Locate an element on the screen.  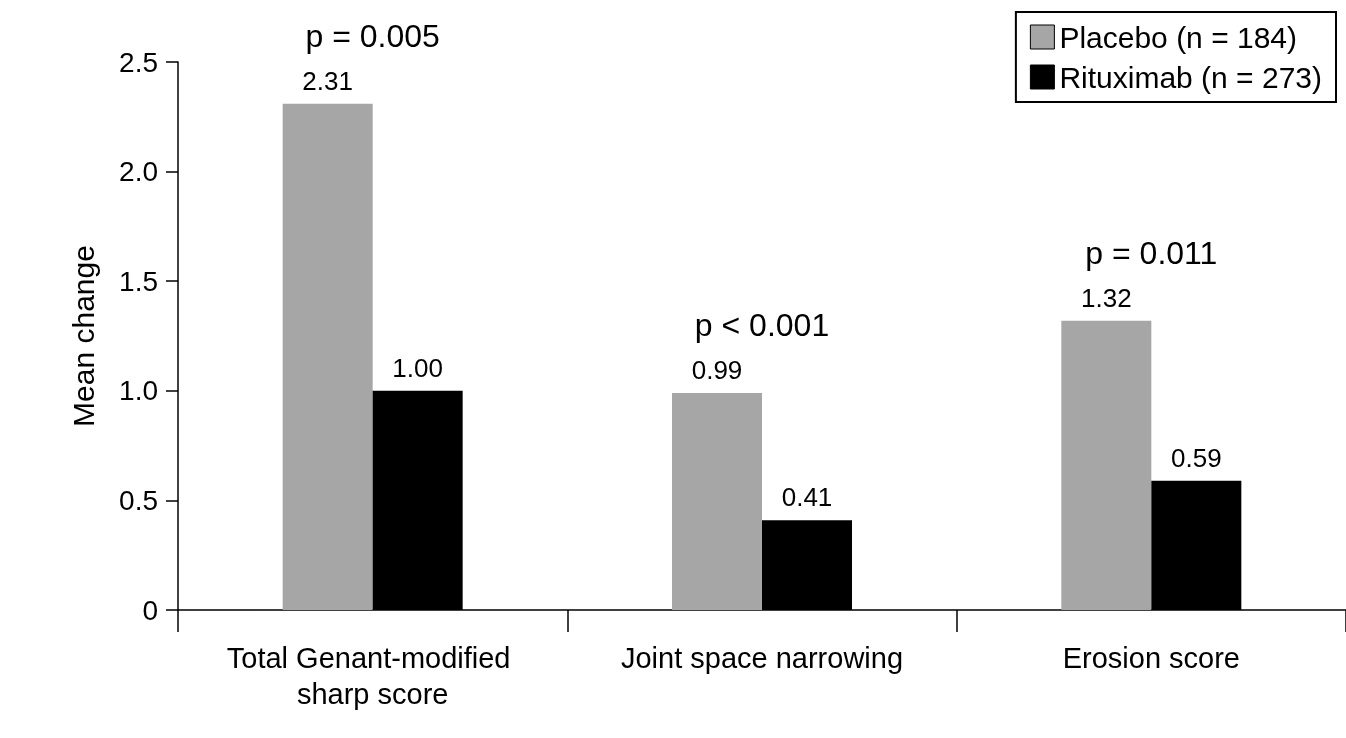
data-label: 0.41 is located at coordinates (807, 497).